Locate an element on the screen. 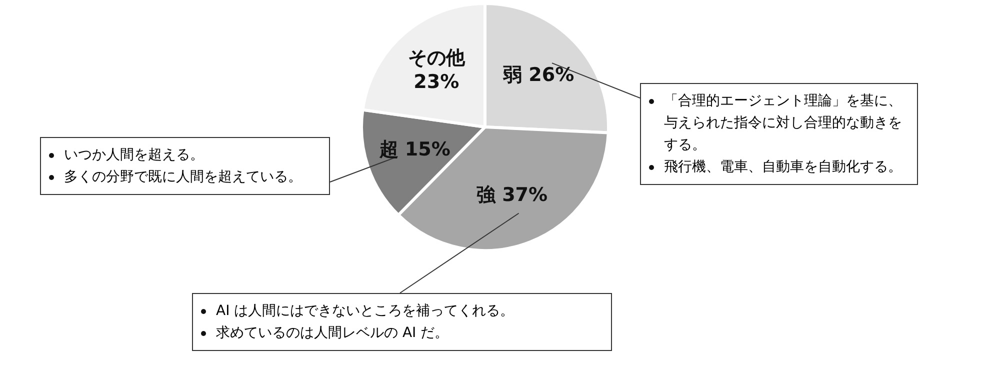 This screenshot has width=1000, height=380. data-label: 23% is located at coordinates (437, 82).